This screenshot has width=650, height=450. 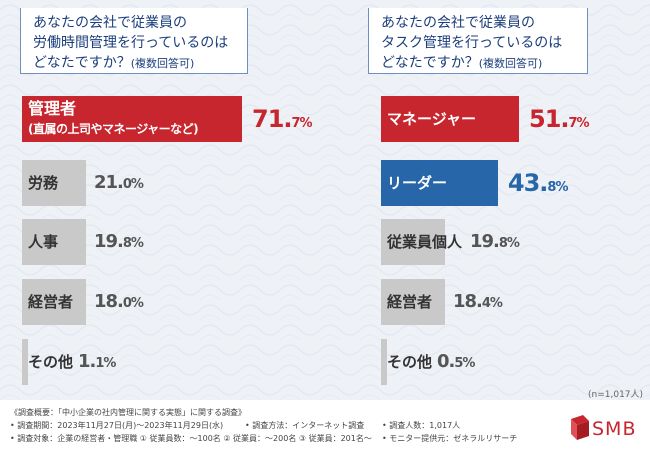 I want to click on bar-value-right-1: 43.8%, so click(x=538, y=185).